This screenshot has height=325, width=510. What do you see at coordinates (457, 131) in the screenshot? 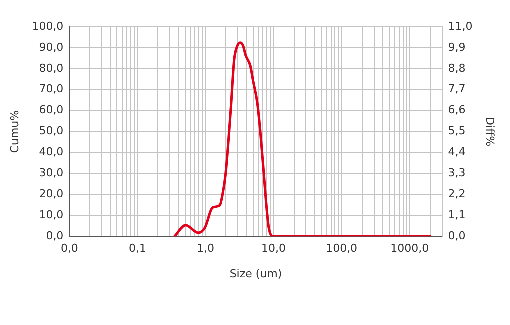
I see `y2-tick-label: 5,5` at bounding box center [457, 131].